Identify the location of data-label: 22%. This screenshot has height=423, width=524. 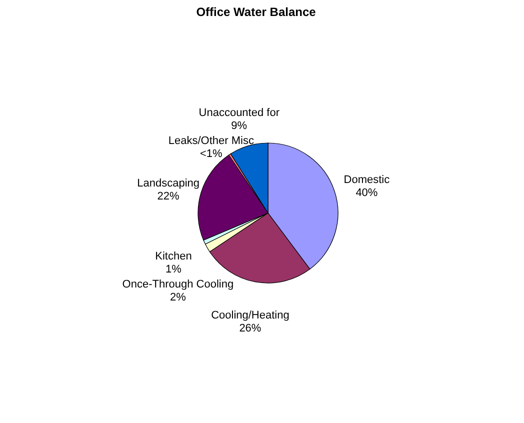
(168, 196).